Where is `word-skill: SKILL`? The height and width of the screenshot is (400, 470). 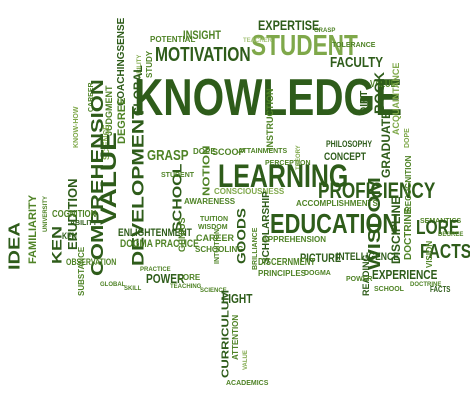 word-skill: SKILL is located at coordinates (133, 289).